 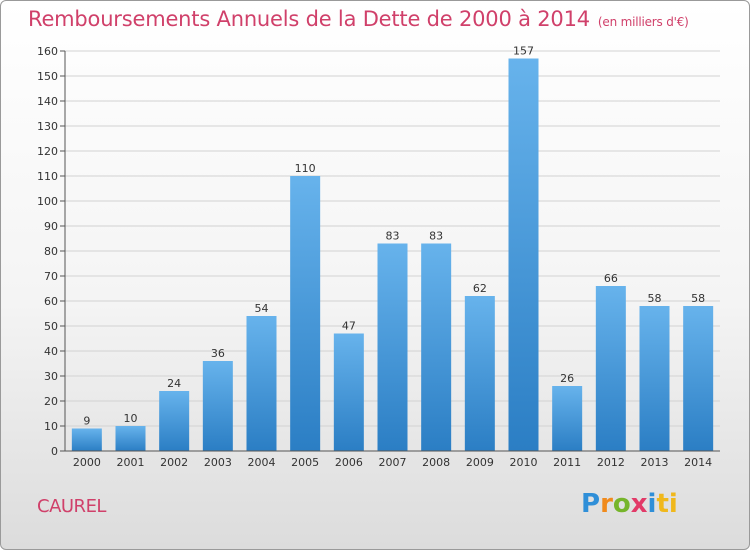 What do you see at coordinates (262, 462) in the screenshot?
I see `x-tick-label: 2004` at bounding box center [262, 462].